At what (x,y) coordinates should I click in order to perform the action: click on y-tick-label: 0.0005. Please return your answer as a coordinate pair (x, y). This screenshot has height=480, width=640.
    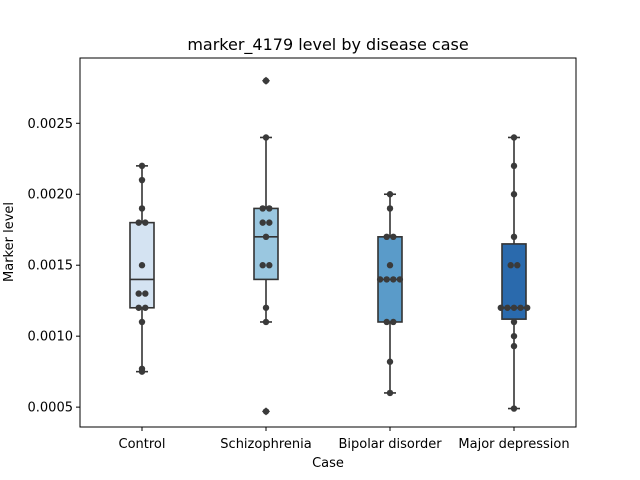
    Looking at the image, I should click on (51, 408).